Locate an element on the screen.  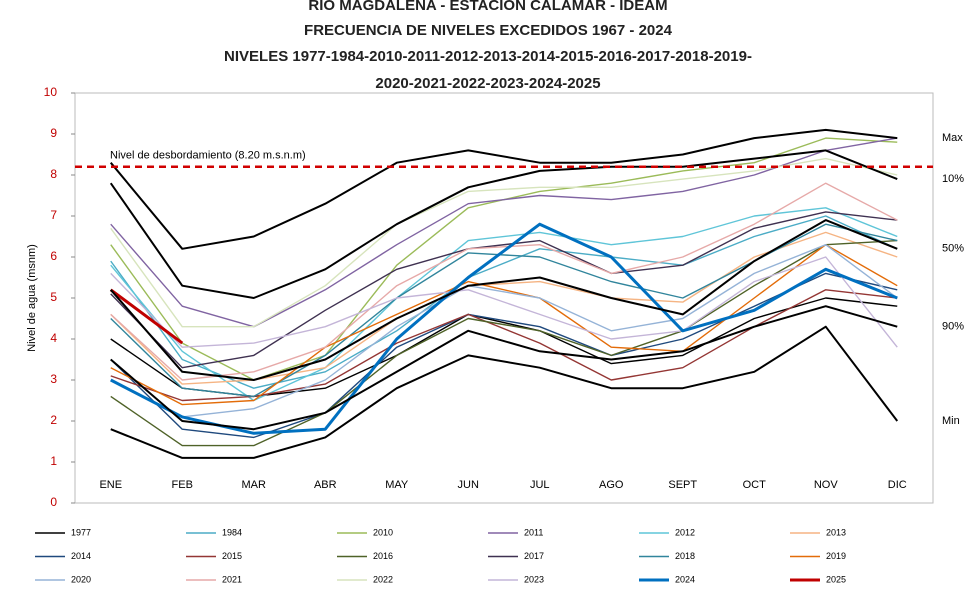
y-tick-label: 6 is located at coordinates (53, 256).